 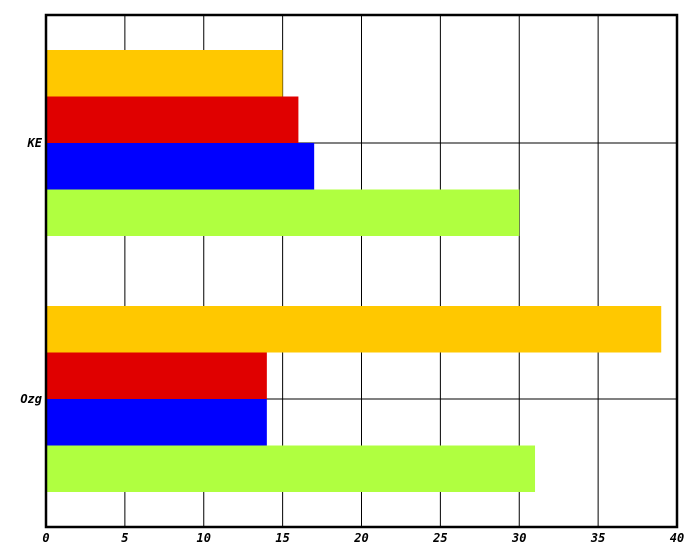 What do you see at coordinates (35, 143) in the screenshot?
I see `category-label: KE` at bounding box center [35, 143].